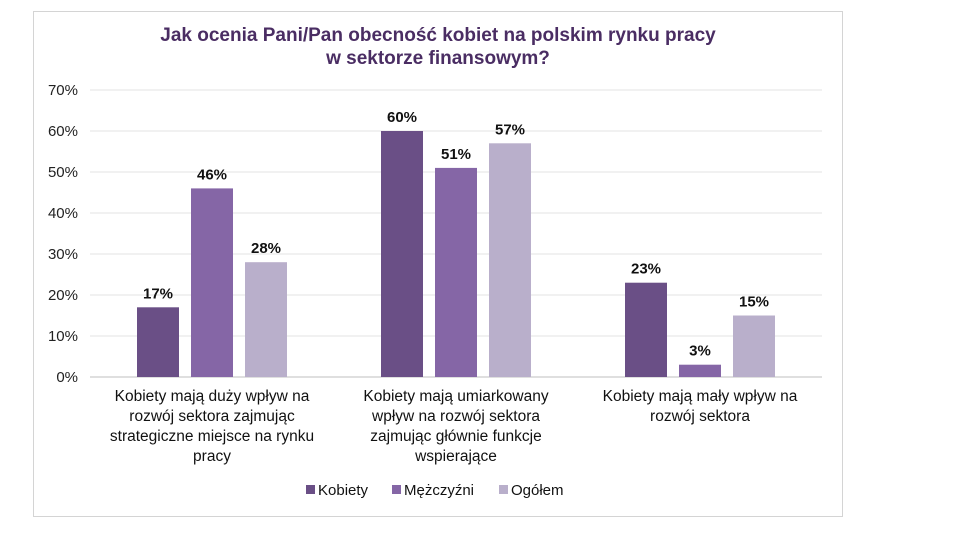 The width and height of the screenshot is (960, 536). Describe the element at coordinates (63, 213) in the screenshot. I see `y-tick-label: 40%` at that location.